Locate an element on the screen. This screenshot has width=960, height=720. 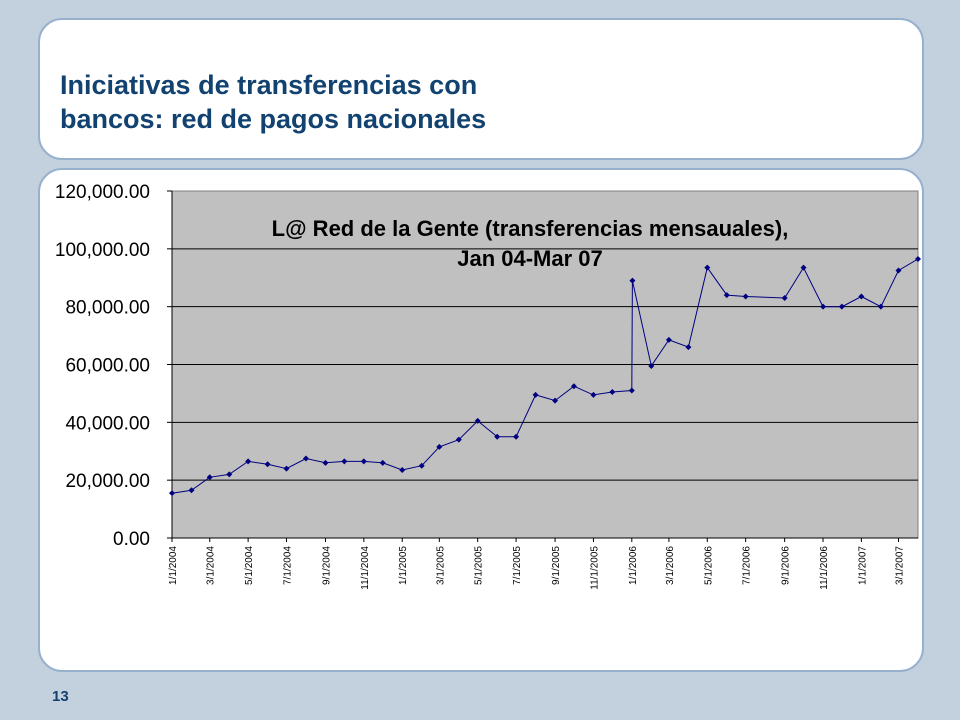
x-tick-label: 7/1/2005 is located at coordinates (517, 565).